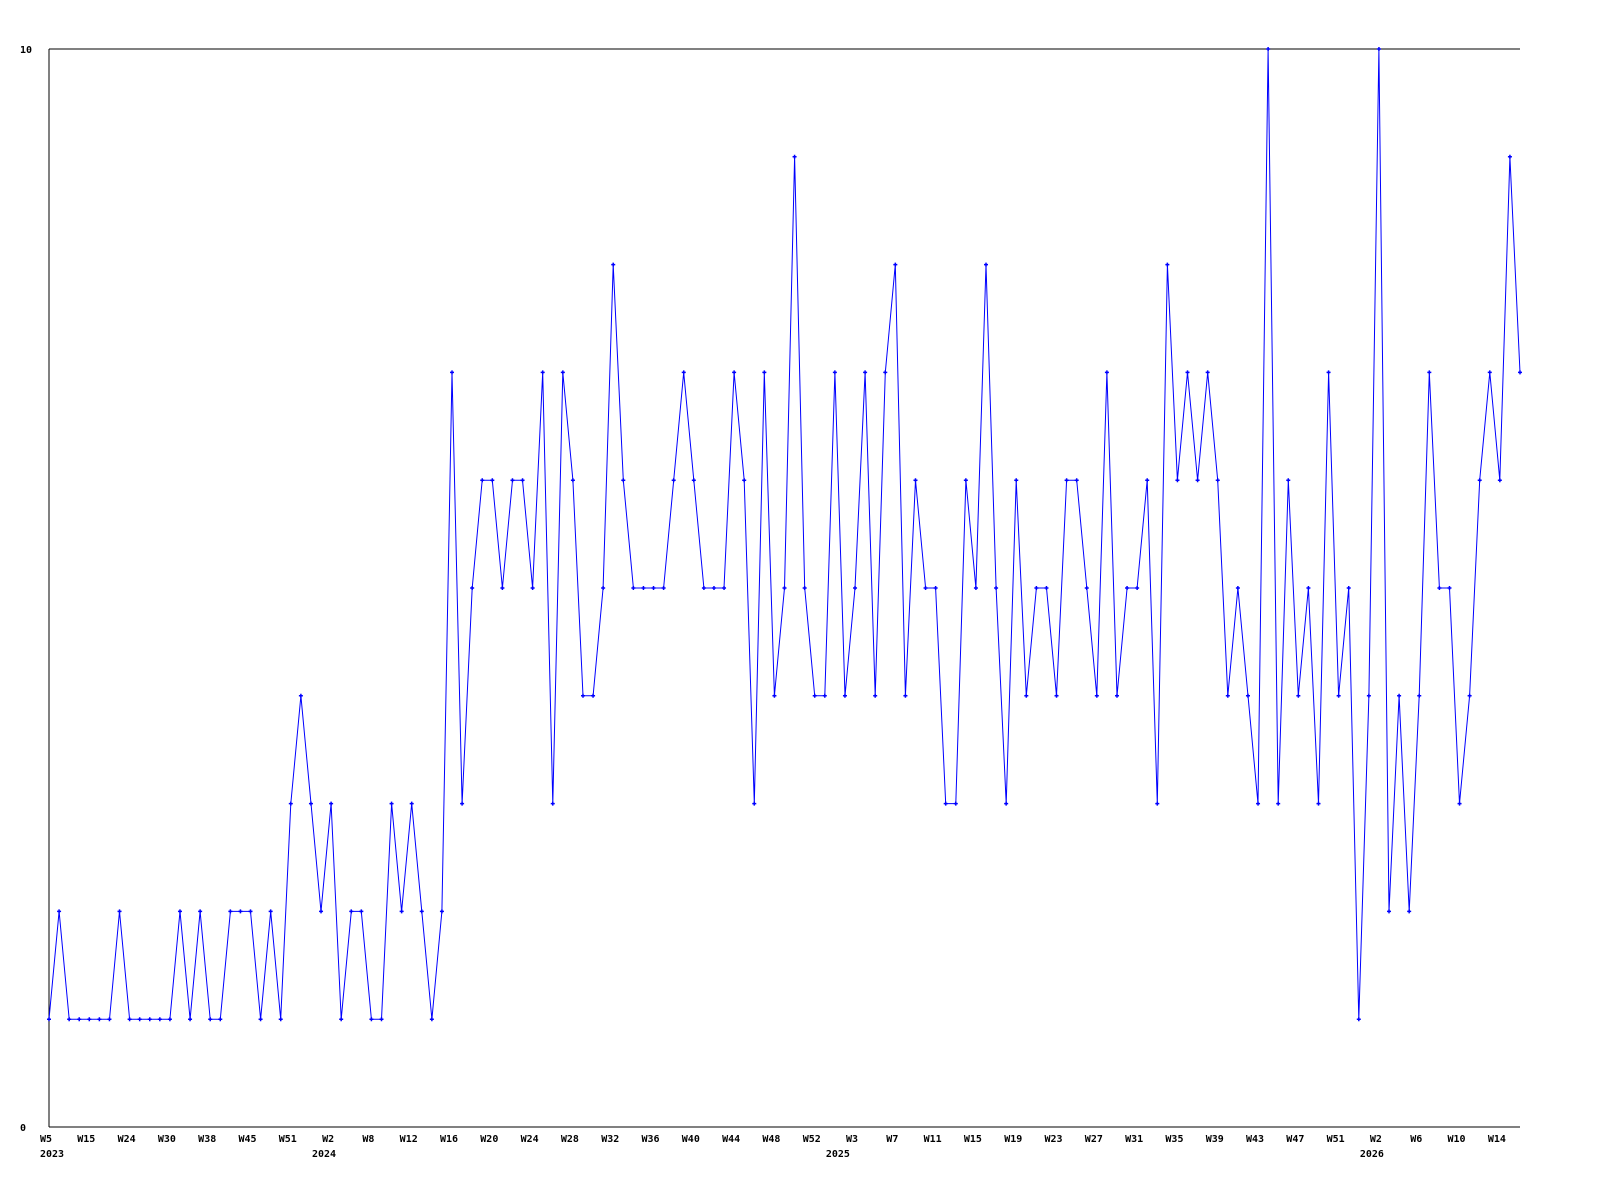 The height and width of the screenshot is (1200, 1600). I want to click on x-tick-label: W30, so click(167, 1139).